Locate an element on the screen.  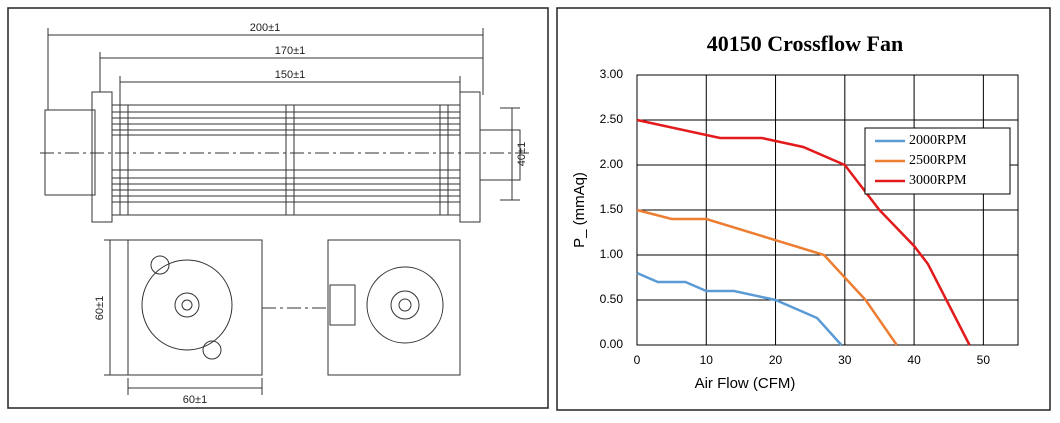
dimension-label: 170±1 is located at coordinates (290, 51).